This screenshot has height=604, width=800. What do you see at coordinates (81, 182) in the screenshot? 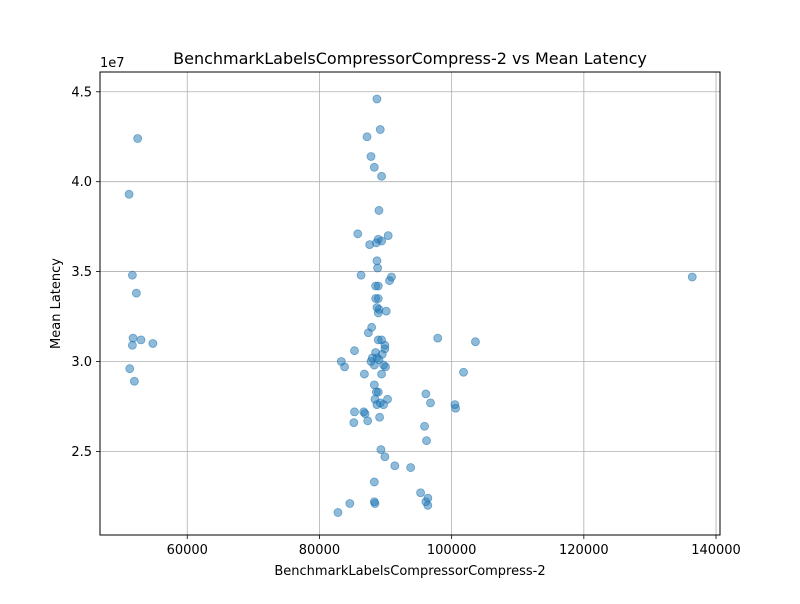
I see `y-tick-label: 4.0` at bounding box center [81, 182].